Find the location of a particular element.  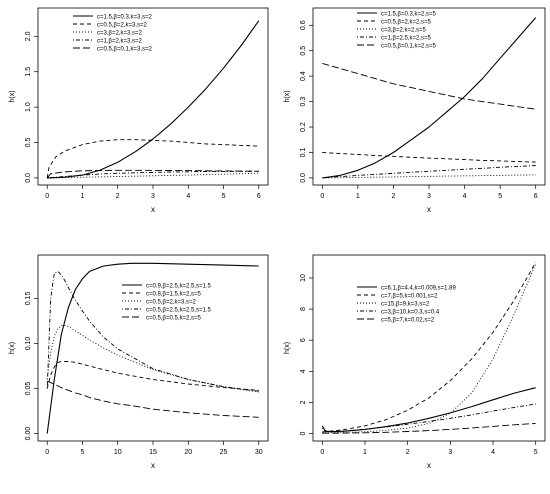

legend-label: c=0.5,β=0.1,k=2,s=5 is located at coordinates (408, 46).